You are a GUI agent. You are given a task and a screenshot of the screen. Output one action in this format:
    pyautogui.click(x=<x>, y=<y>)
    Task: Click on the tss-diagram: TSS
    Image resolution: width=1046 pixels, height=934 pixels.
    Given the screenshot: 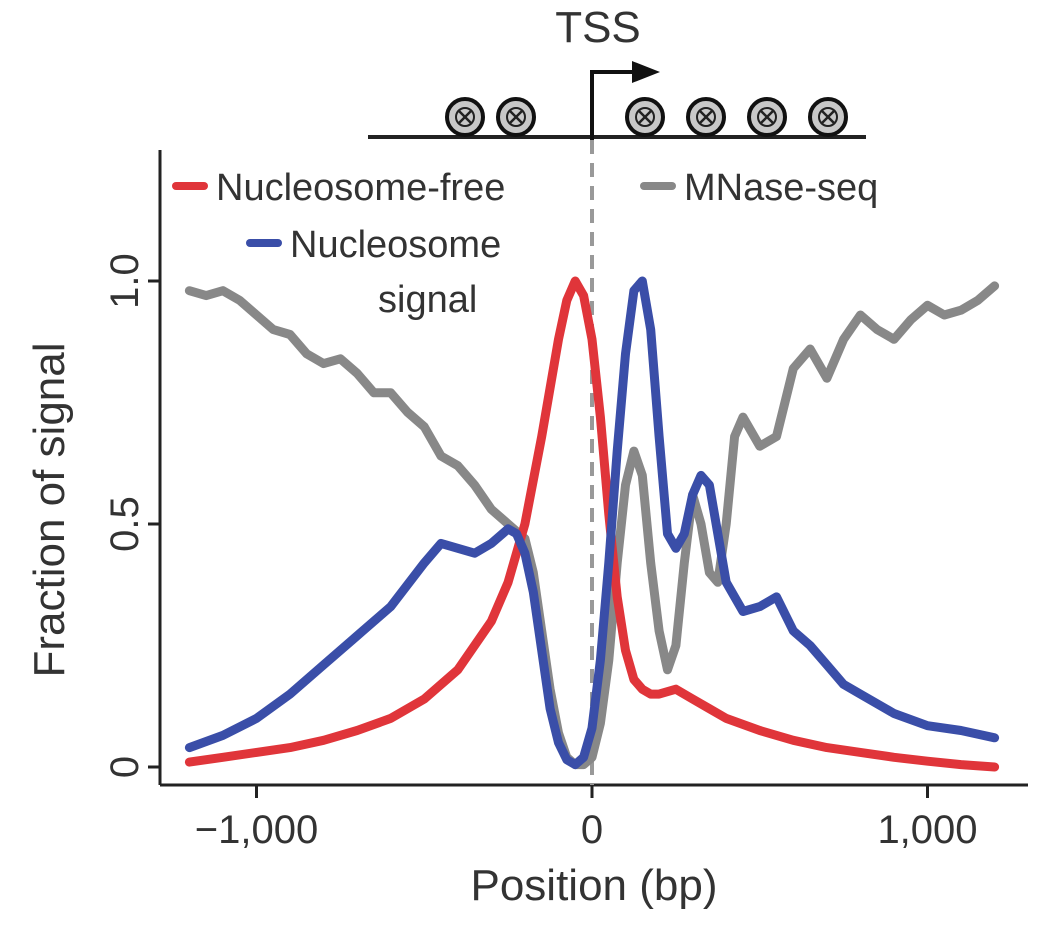 What is the action you would take?
    pyautogui.click(x=617, y=71)
    